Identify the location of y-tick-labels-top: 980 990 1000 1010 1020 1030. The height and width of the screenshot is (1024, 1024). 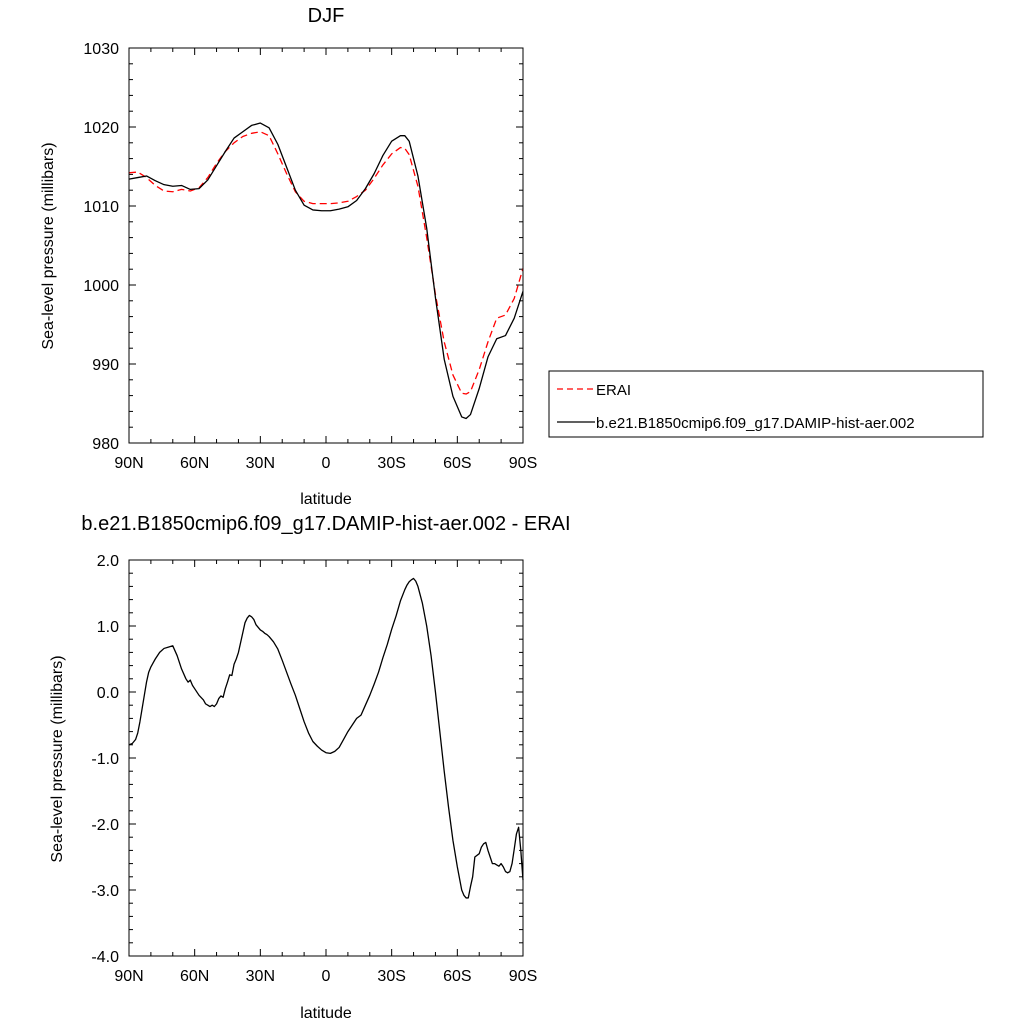
(101, 247).